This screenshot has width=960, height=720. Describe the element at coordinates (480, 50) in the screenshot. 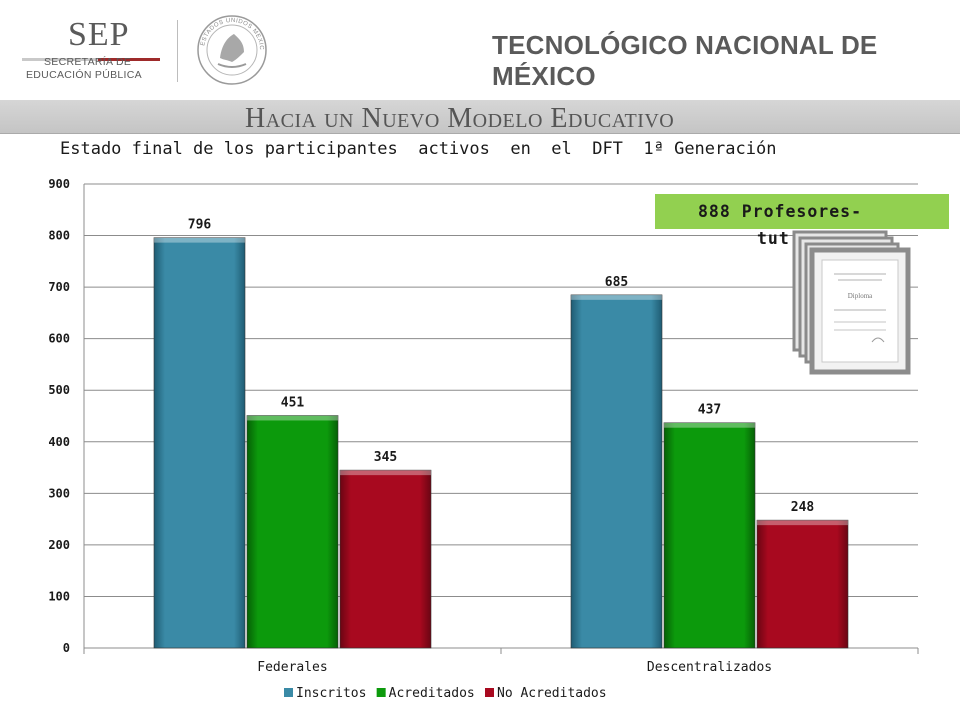

I see `header` at that location.